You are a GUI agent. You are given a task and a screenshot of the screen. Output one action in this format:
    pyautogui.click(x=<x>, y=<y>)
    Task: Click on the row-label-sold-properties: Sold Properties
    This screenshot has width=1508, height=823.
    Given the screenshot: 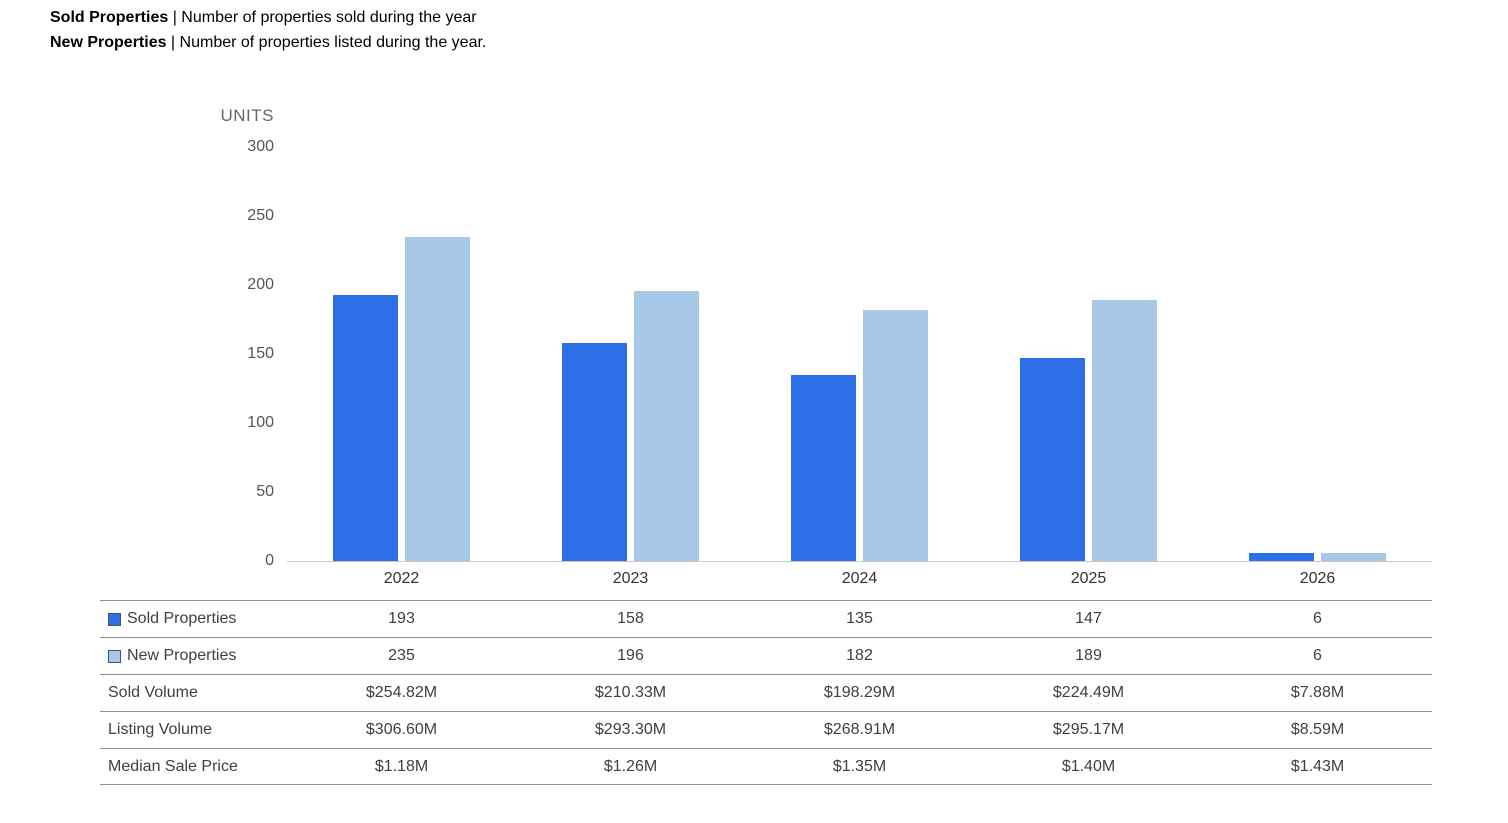 What is the action you would take?
    pyautogui.click(x=193, y=619)
    